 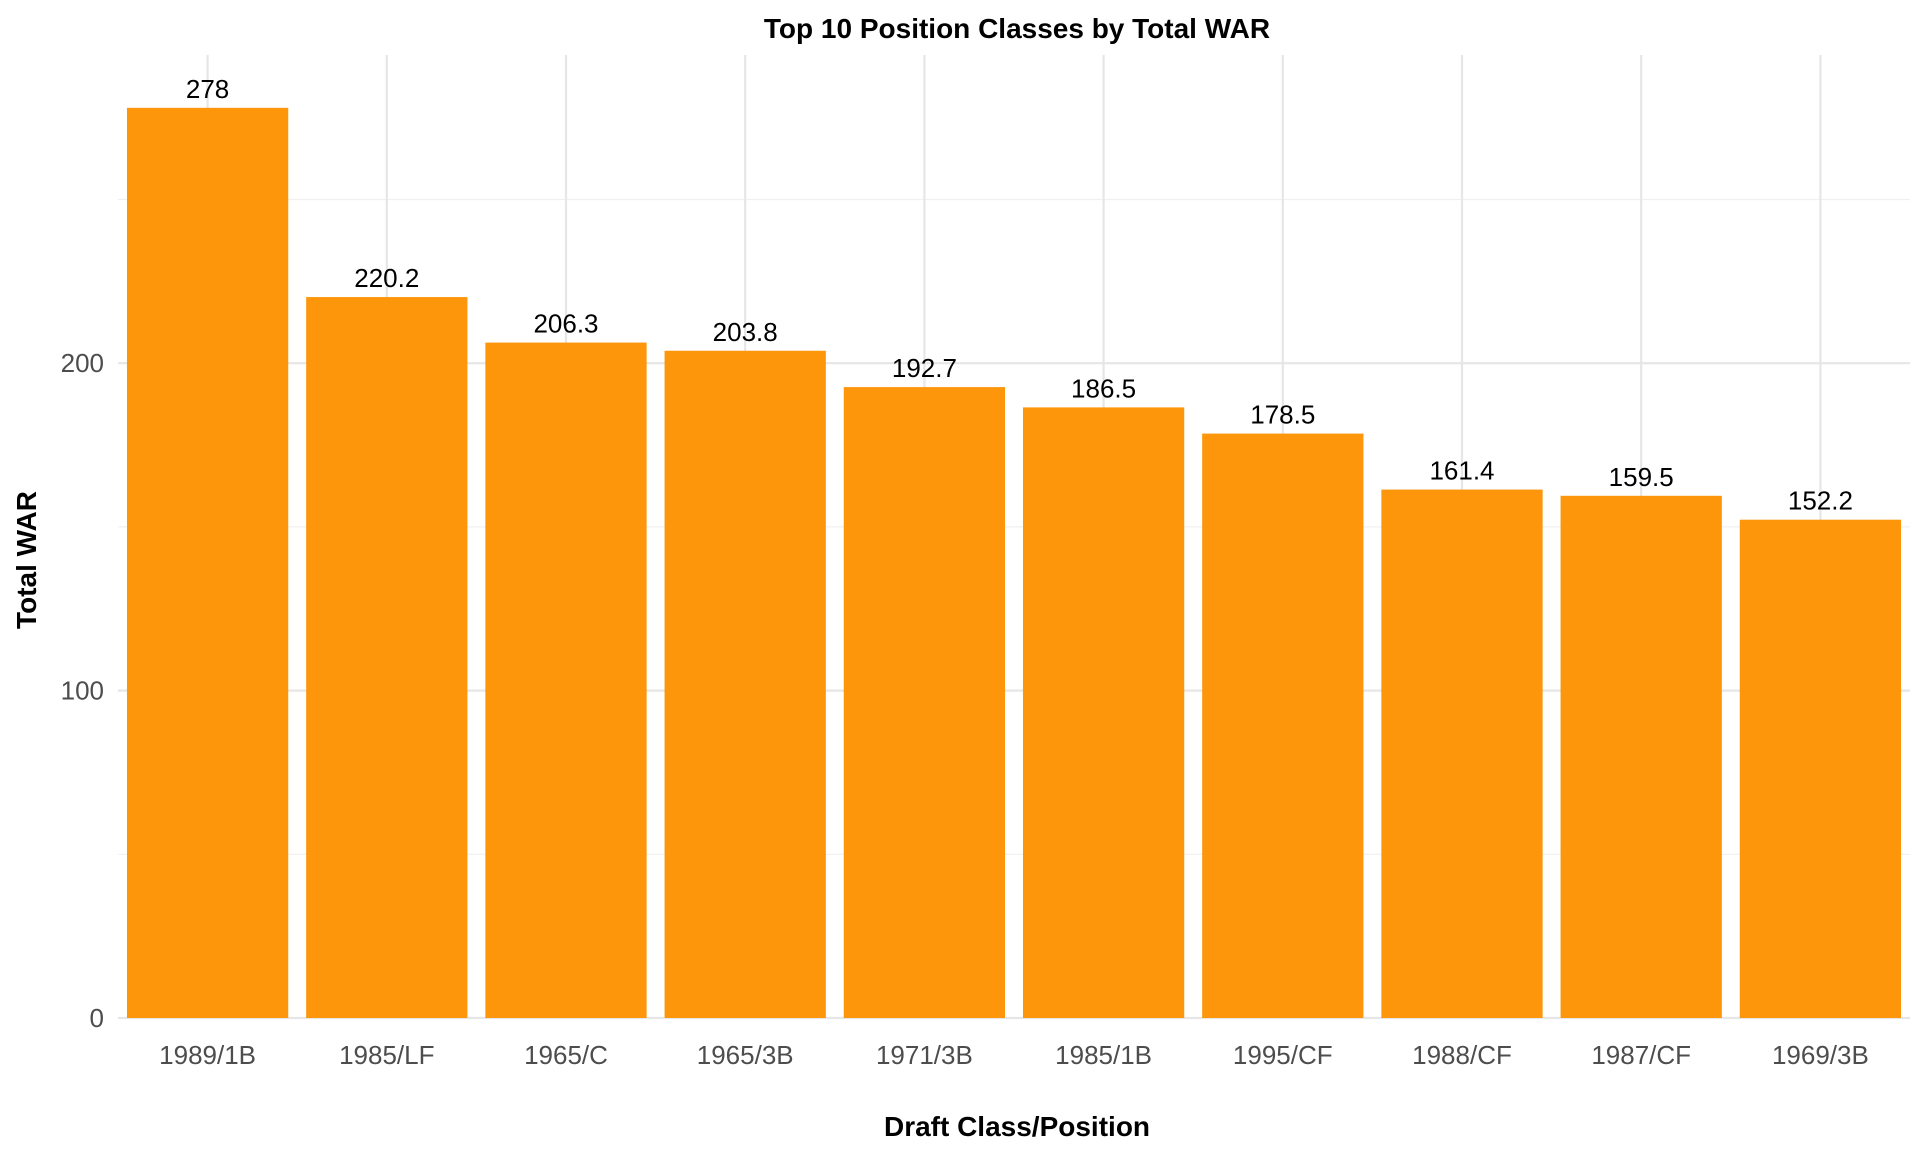 What do you see at coordinates (1103, 388) in the screenshot?
I see `data-label: 186.5` at bounding box center [1103, 388].